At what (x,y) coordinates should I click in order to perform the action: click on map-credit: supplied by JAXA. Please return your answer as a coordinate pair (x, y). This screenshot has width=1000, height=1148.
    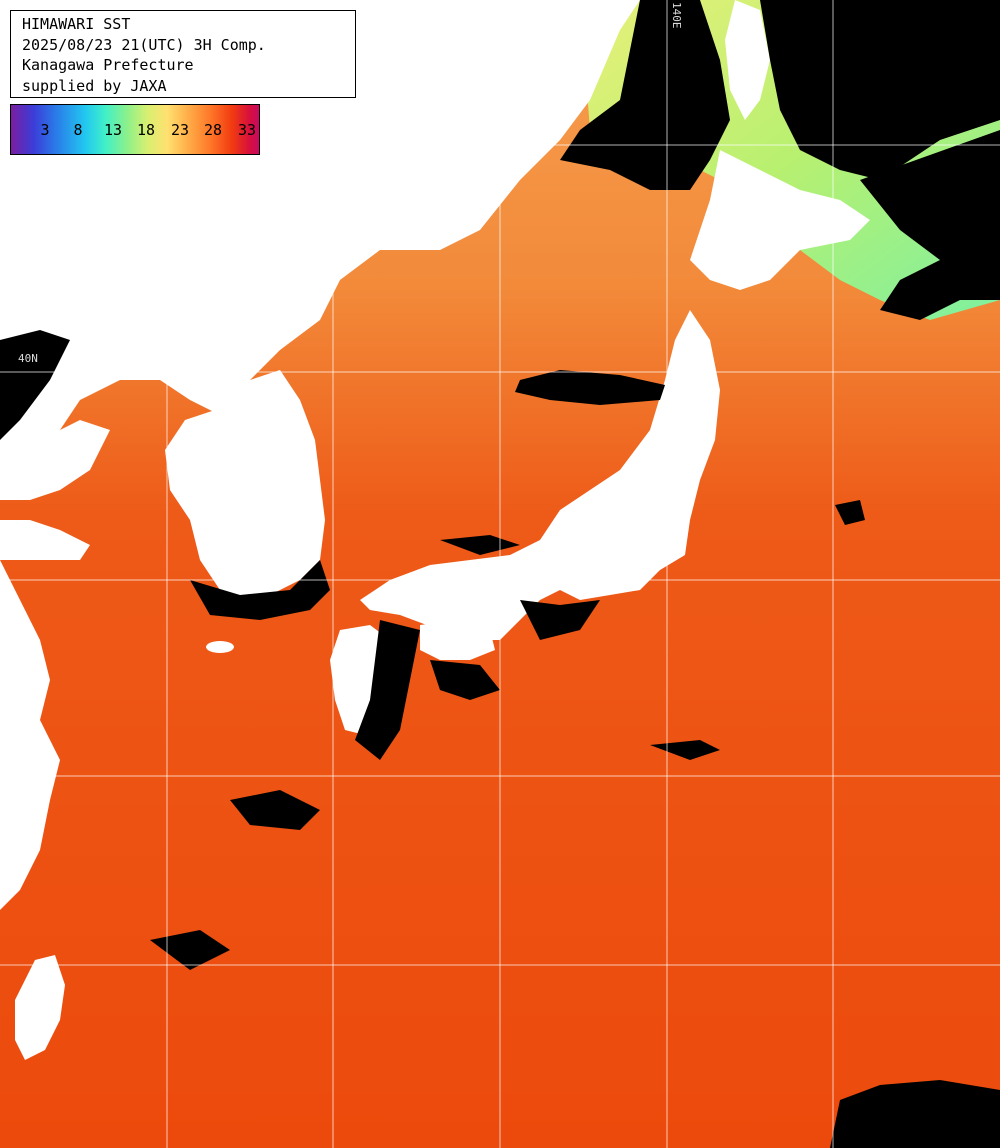
    Looking at the image, I should click on (94, 85).